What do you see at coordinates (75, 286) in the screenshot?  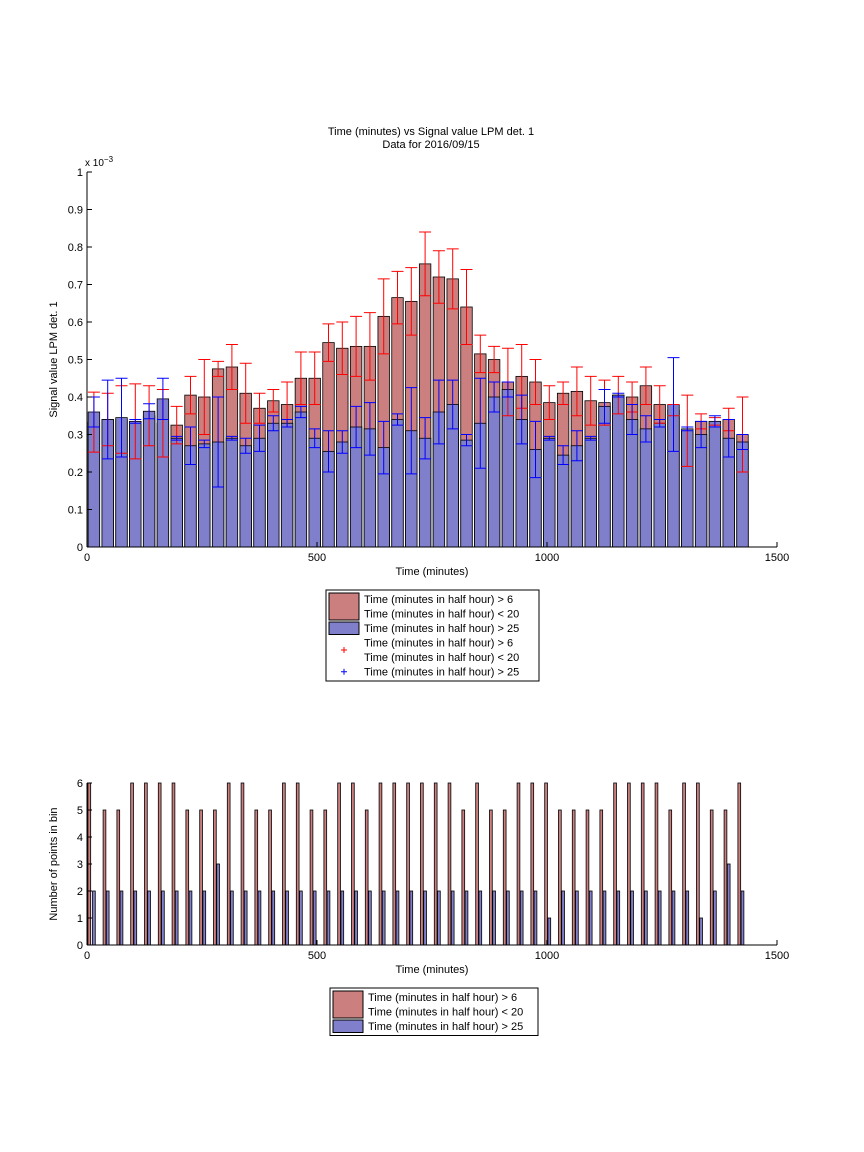 I see `y-tick-label: 0.7` at bounding box center [75, 286].